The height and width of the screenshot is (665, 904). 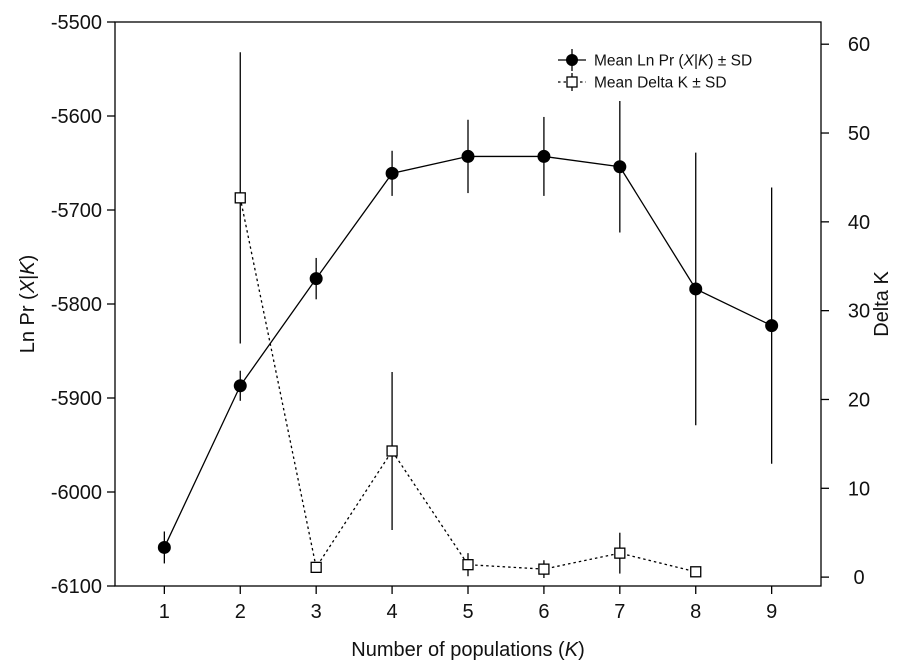 What do you see at coordinates (76, 305) in the screenshot?
I see `left-y-tick-label: -5800` at bounding box center [76, 305].